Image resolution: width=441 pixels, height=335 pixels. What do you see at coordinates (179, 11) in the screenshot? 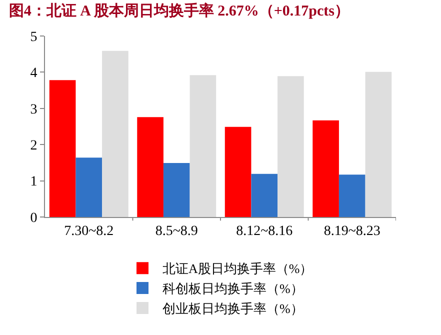
I see `chart-title: 图4：北证 A 股本周日均换手率 2.67%（+0.17pcts）` at bounding box center [179, 11].